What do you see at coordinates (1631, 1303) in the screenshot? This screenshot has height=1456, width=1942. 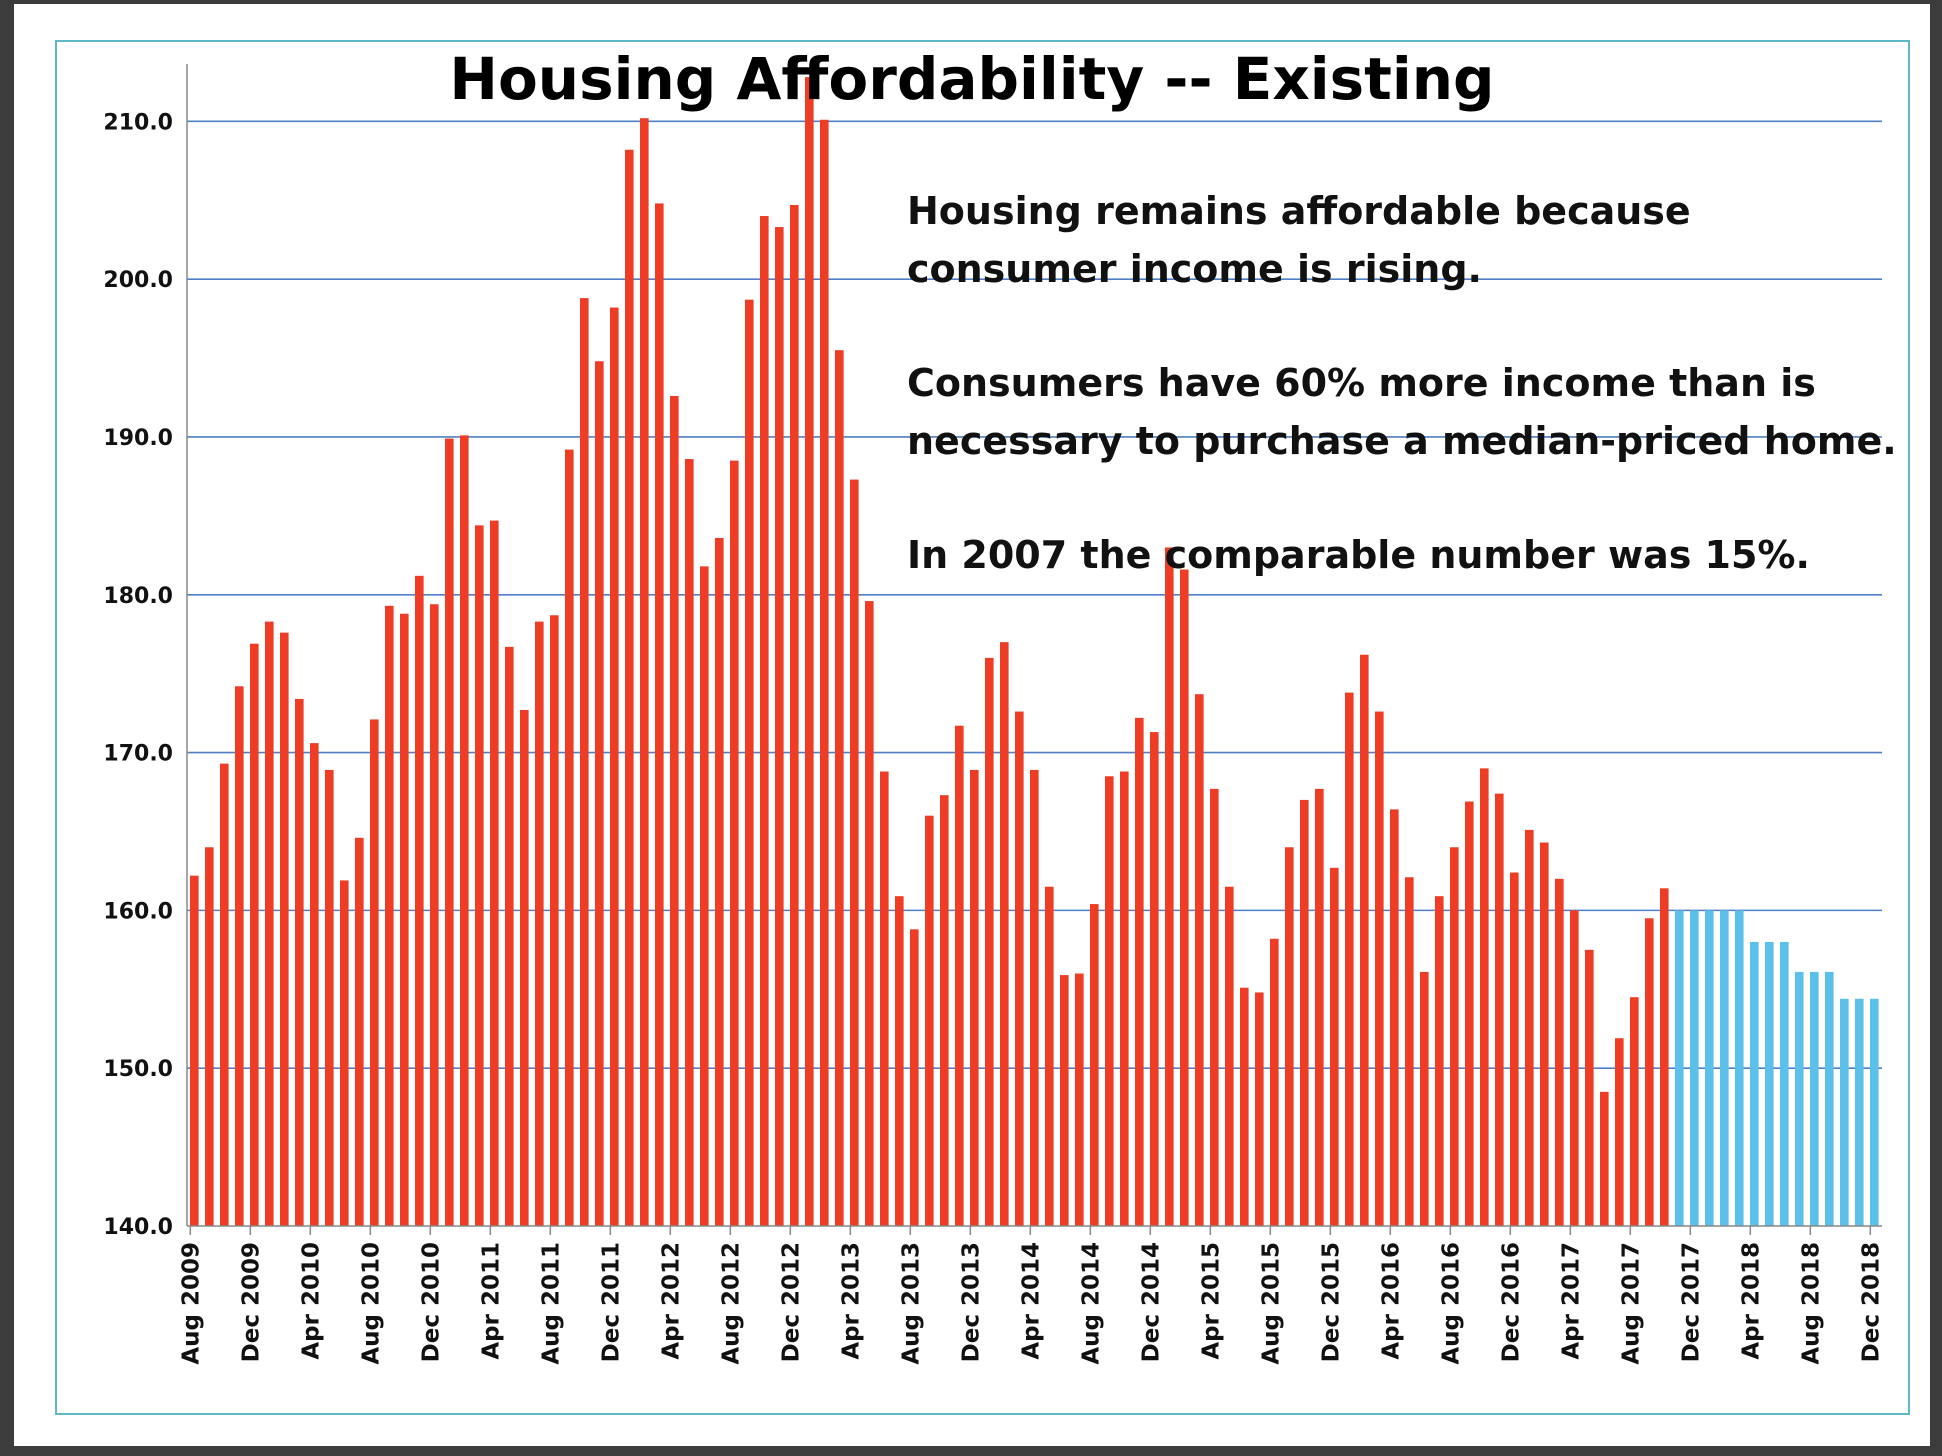 I see `x-tick-label: Aug 2017` at bounding box center [1631, 1303].